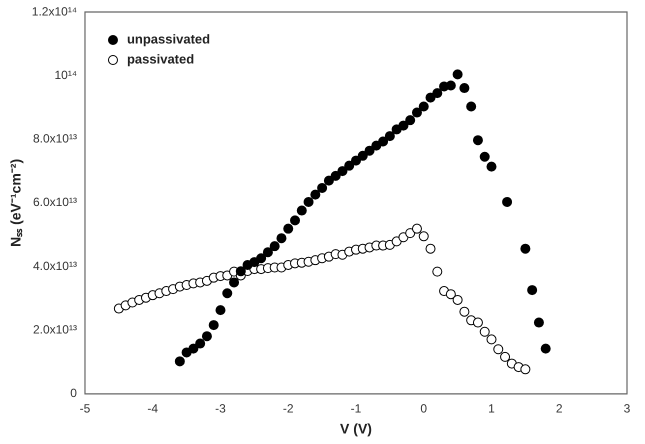  I want to click on y-tick-label: 10¹⁴, so click(65, 75).